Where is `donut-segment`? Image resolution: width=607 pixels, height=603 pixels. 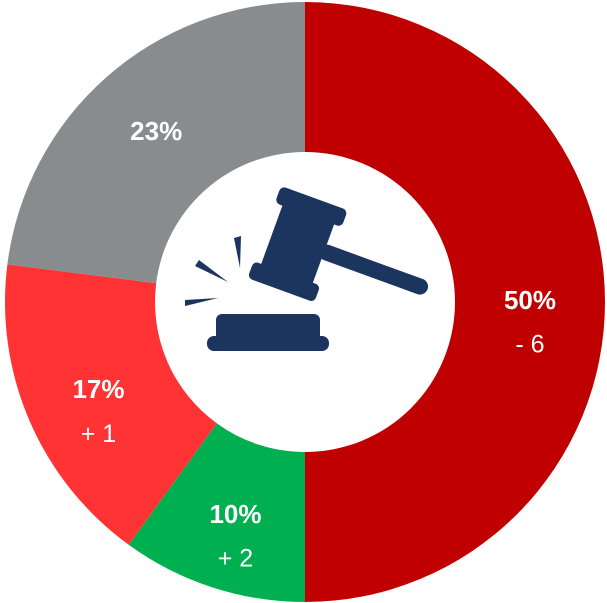
donut-segment is located at coordinates (216, 512).